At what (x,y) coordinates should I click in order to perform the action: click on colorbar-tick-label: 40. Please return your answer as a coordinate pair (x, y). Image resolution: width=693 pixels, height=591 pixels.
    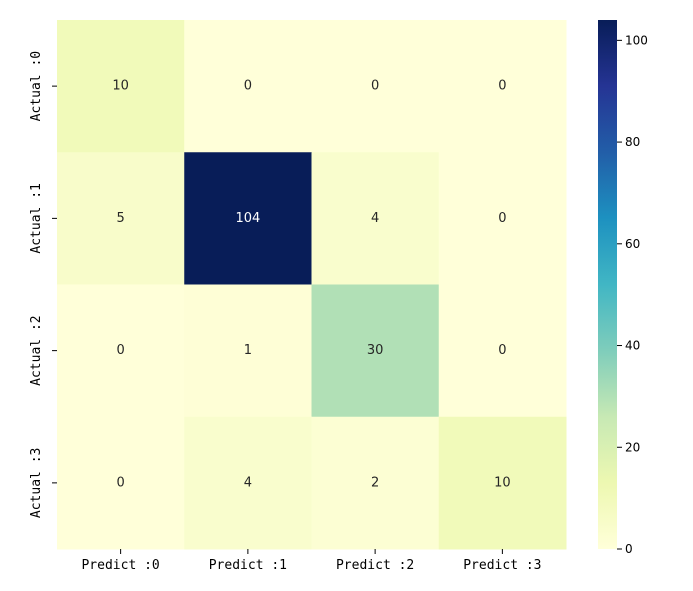
    Looking at the image, I should click on (632, 346).